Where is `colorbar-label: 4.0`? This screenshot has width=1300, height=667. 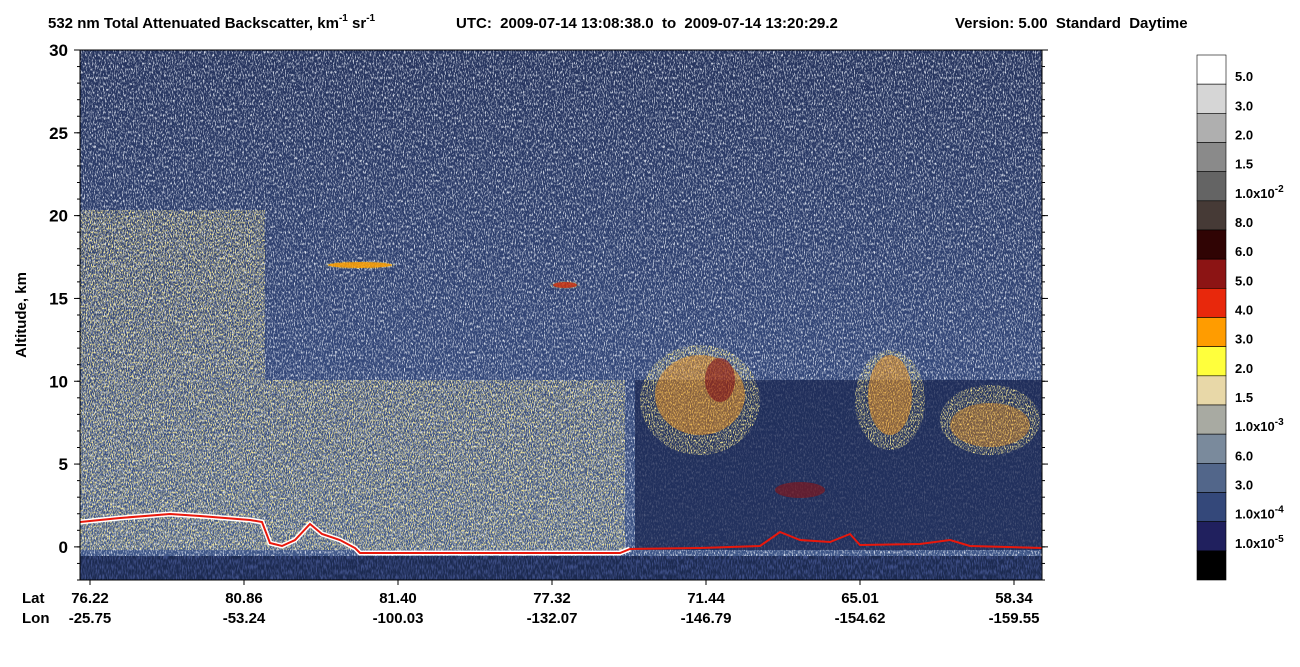
colorbar-label: 4.0 is located at coordinates (1244, 310).